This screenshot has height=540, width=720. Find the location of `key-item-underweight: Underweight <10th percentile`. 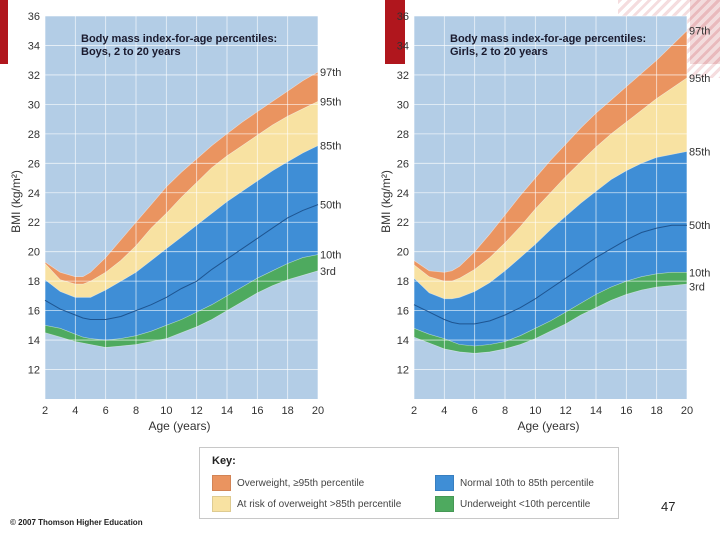

key-item-underweight: Underweight <10th percentile is located at coordinates (512, 504).